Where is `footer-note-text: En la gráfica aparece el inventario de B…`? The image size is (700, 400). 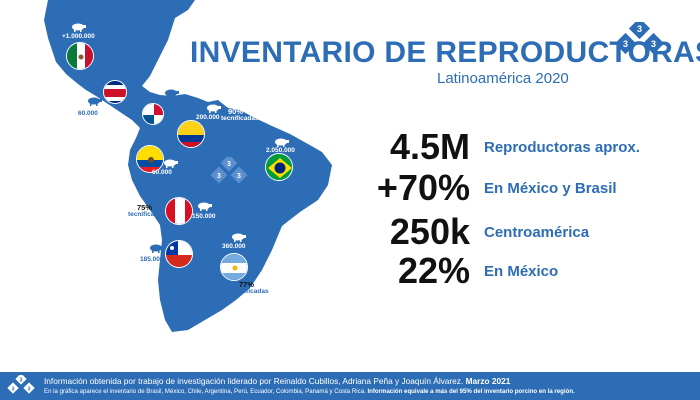 footer-note-text: En la gráfica aparece el inventario de B… is located at coordinates (309, 391).